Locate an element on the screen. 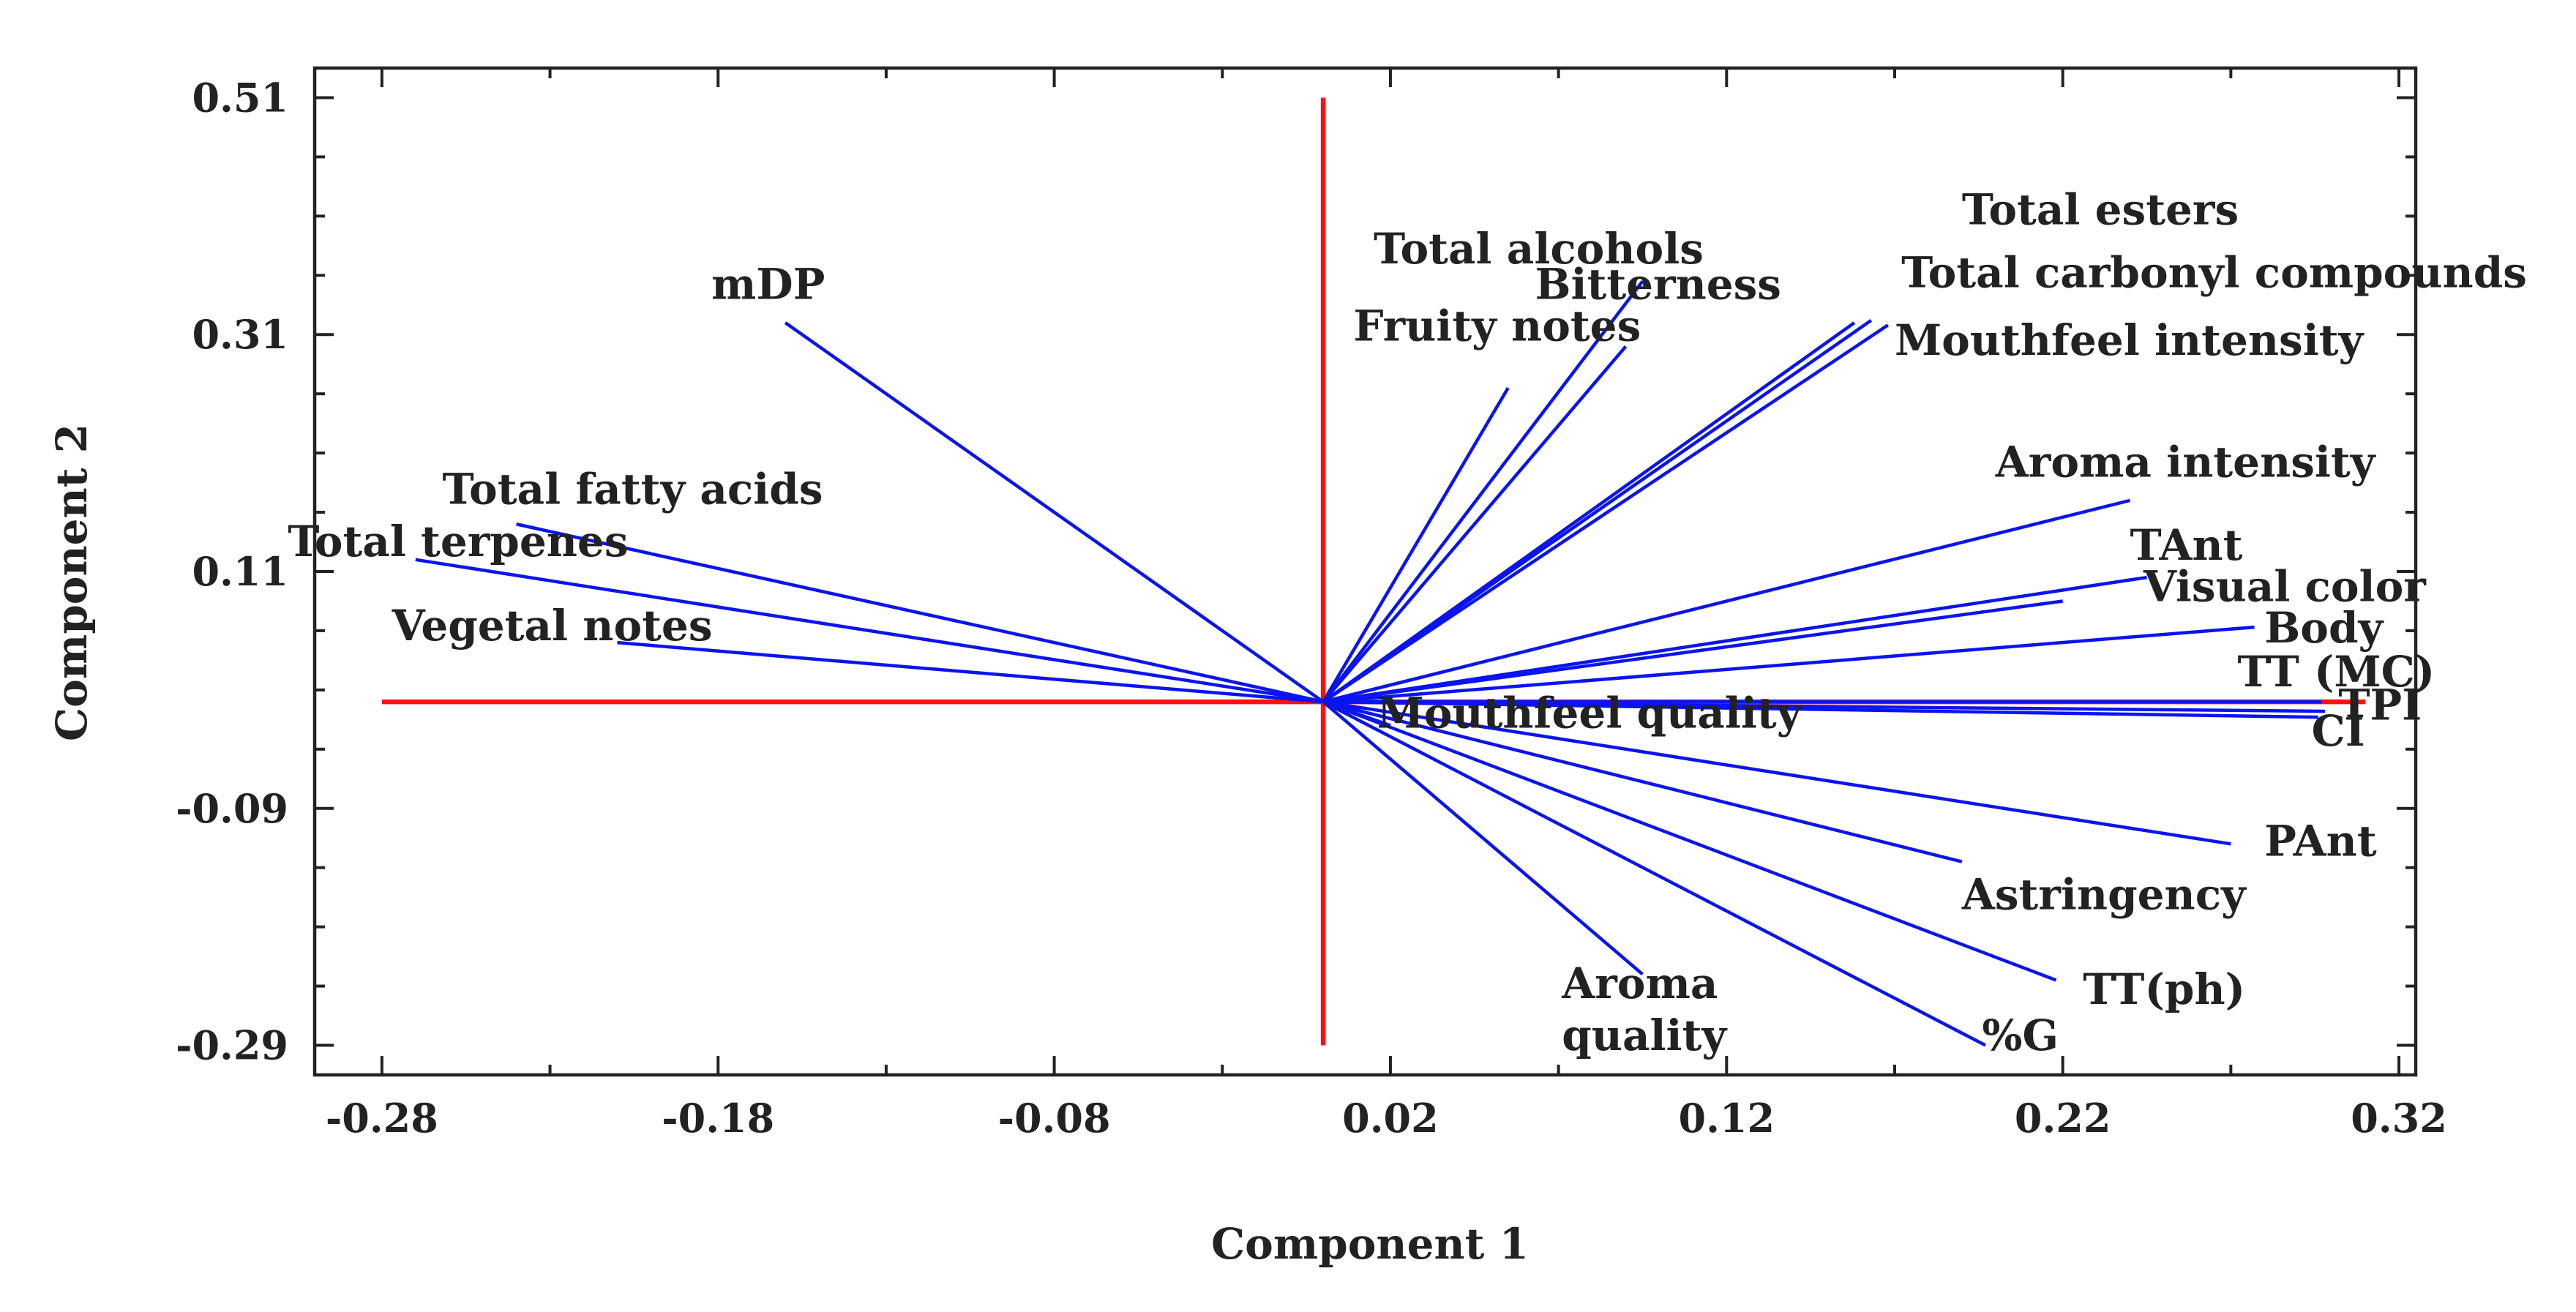 This screenshot has width=2576, height=1312. vector-pant is located at coordinates (1776, 773).